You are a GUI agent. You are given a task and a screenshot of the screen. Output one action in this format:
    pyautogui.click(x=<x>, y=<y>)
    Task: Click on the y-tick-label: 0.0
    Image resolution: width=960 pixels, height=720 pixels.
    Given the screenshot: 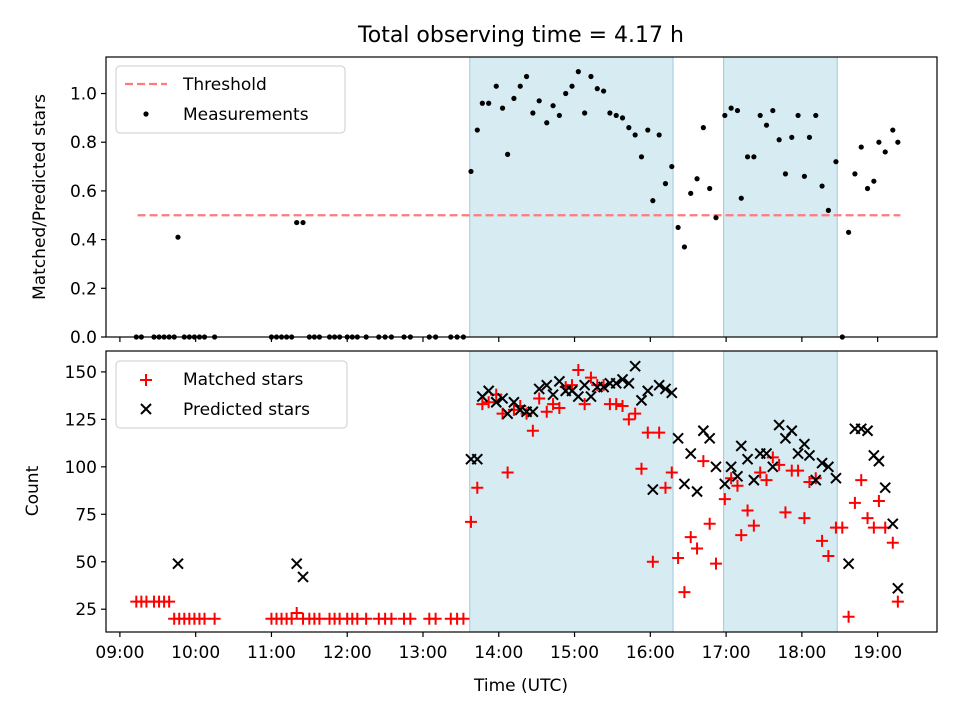 What is the action you would take?
    pyautogui.click(x=83, y=338)
    